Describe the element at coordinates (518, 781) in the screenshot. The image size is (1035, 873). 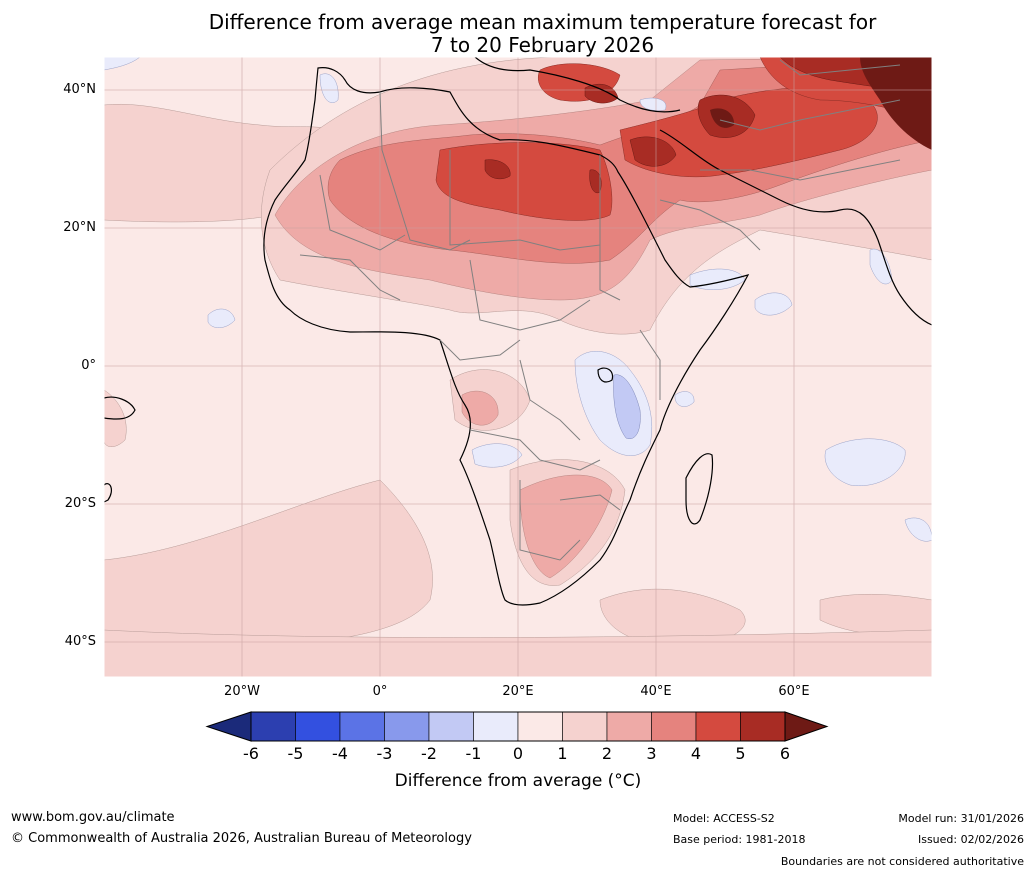
I see `legend-label: Difference from average (°C)` at that location.